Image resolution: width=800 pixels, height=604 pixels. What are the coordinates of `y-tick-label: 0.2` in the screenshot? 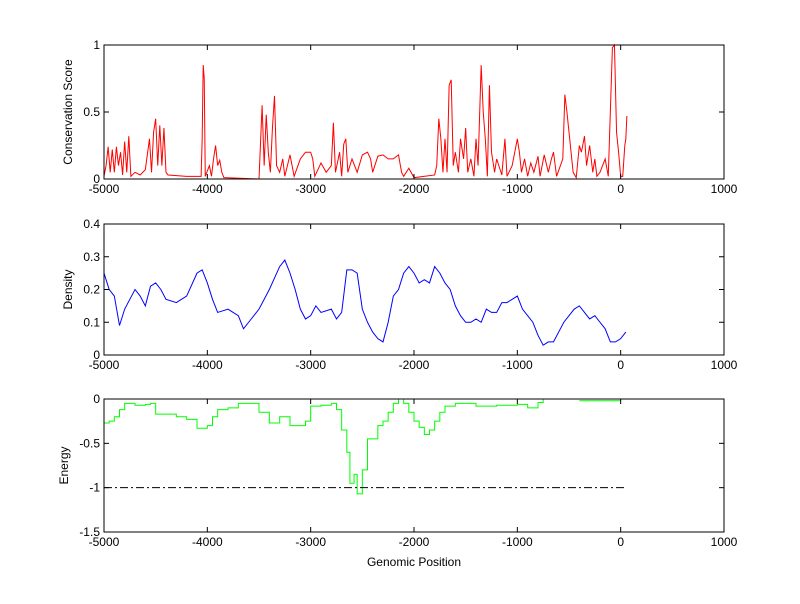 It's located at (91, 290).